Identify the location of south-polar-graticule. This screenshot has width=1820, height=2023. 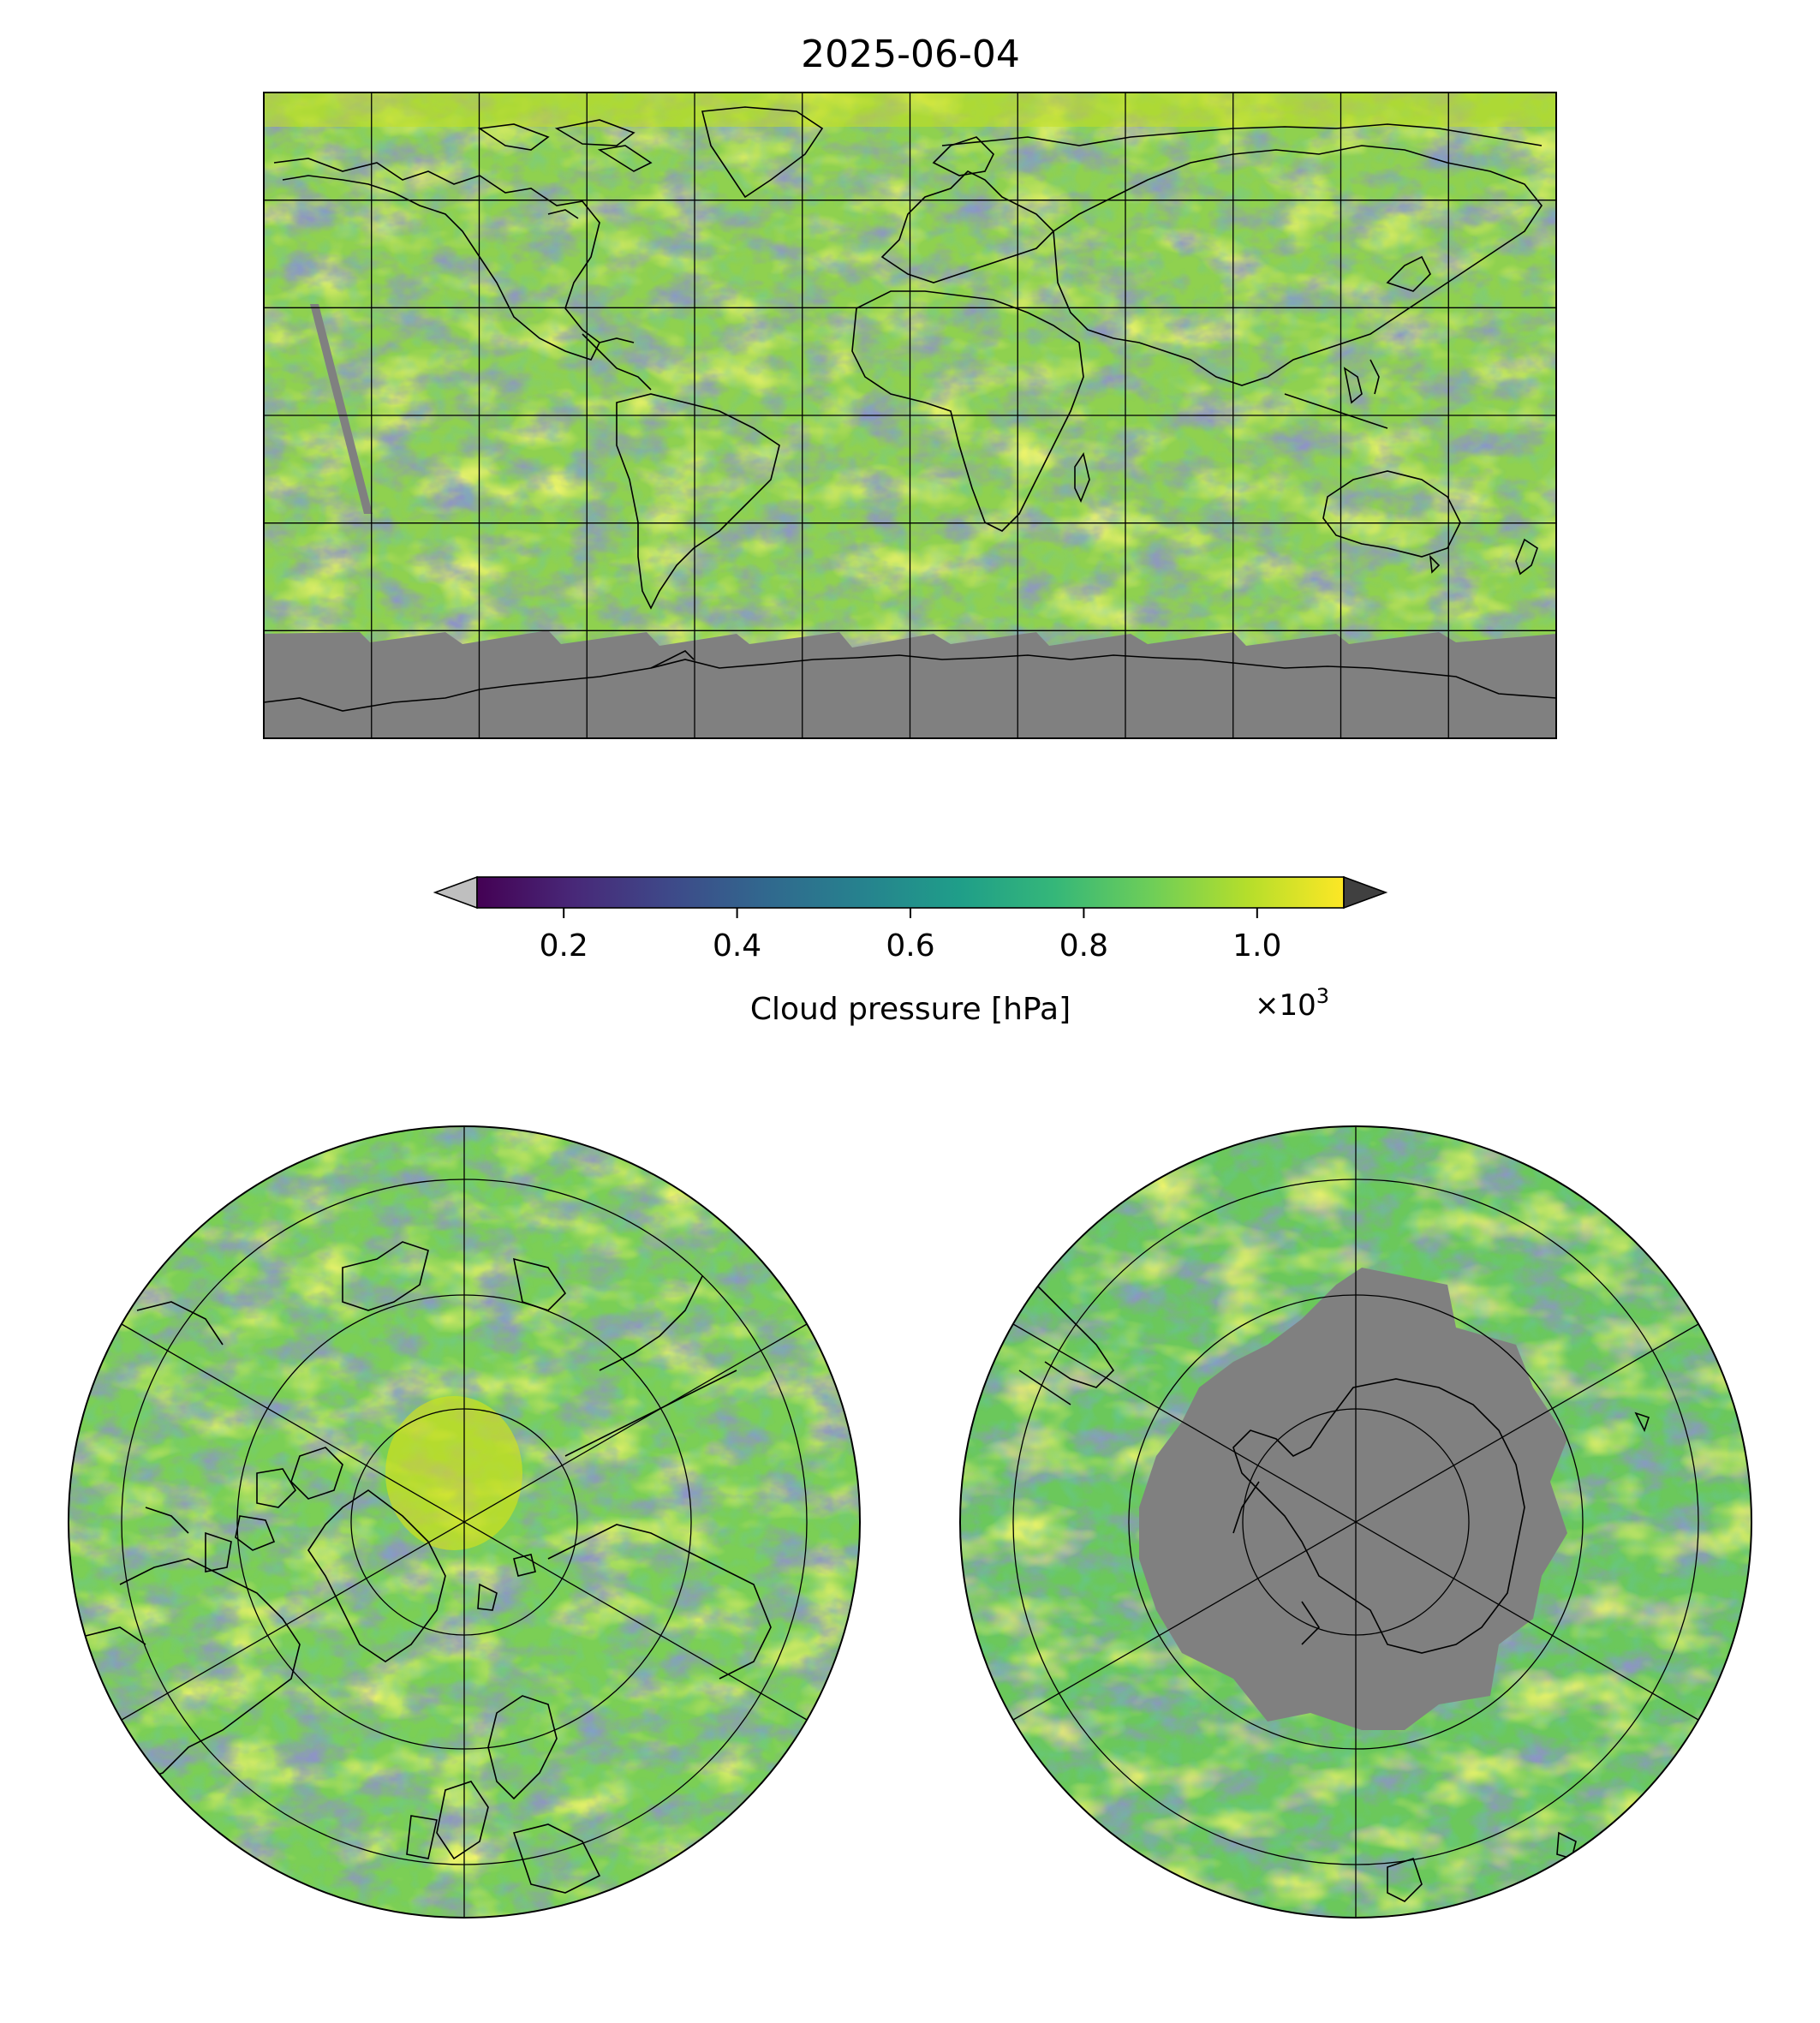
(1356, 1522).